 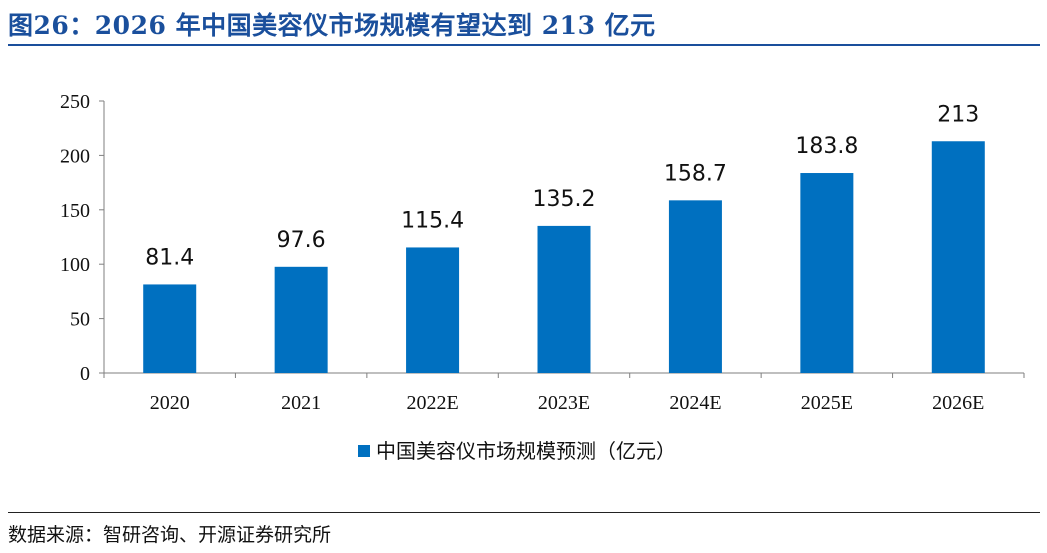 I want to click on bar-2023E, so click(x=564, y=299).